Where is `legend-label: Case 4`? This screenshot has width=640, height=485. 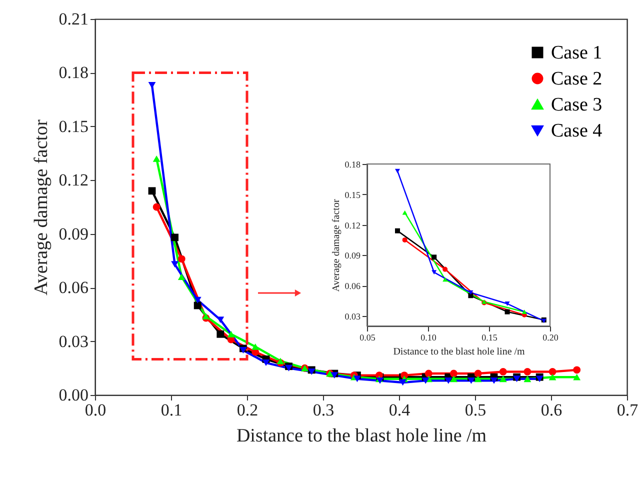 legend-label: Case 4 is located at coordinates (577, 131).